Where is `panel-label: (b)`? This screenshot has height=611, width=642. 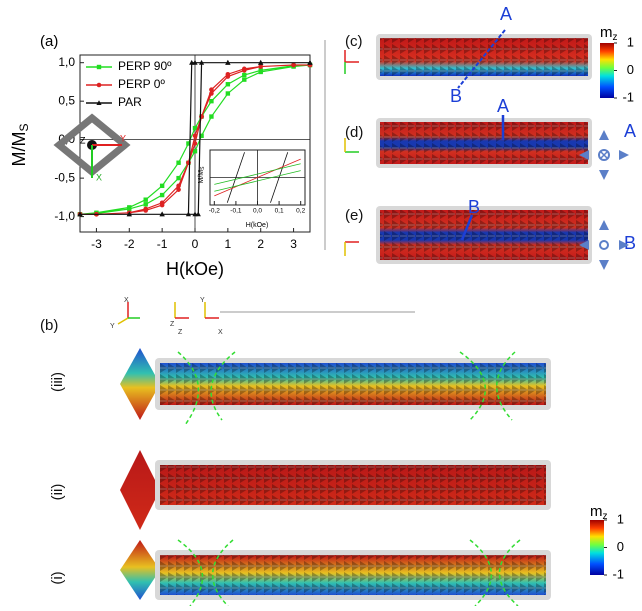
panel-label: (b) is located at coordinates (49, 325).